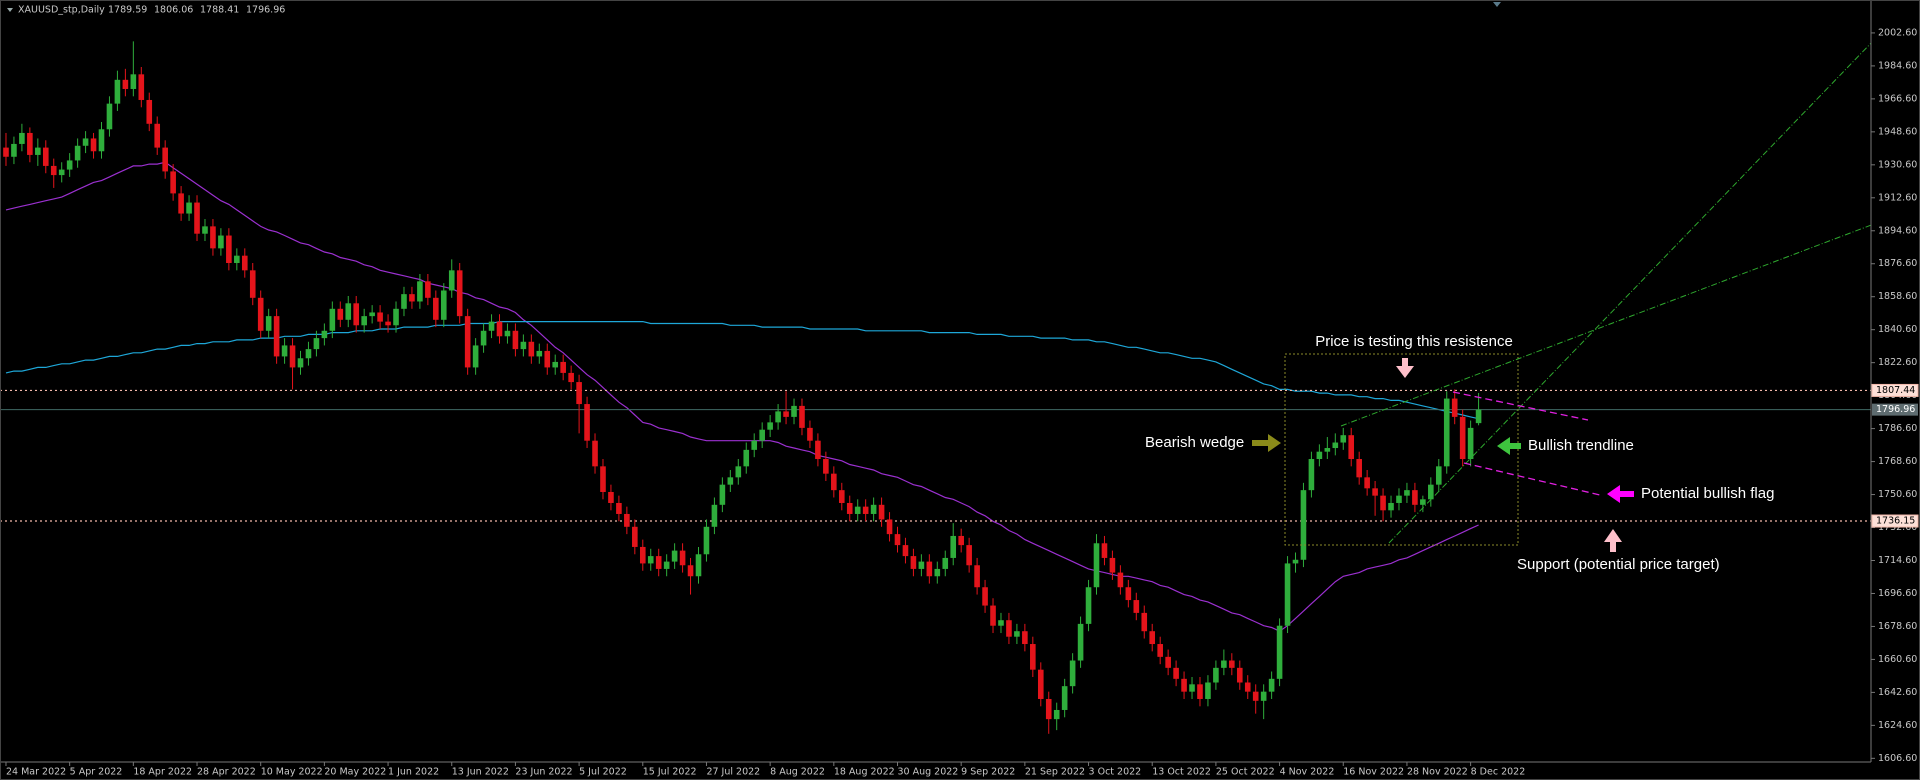  What do you see at coordinates (1897, 659) in the screenshot?
I see `y-tick-label: 1660.60` at bounding box center [1897, 659].